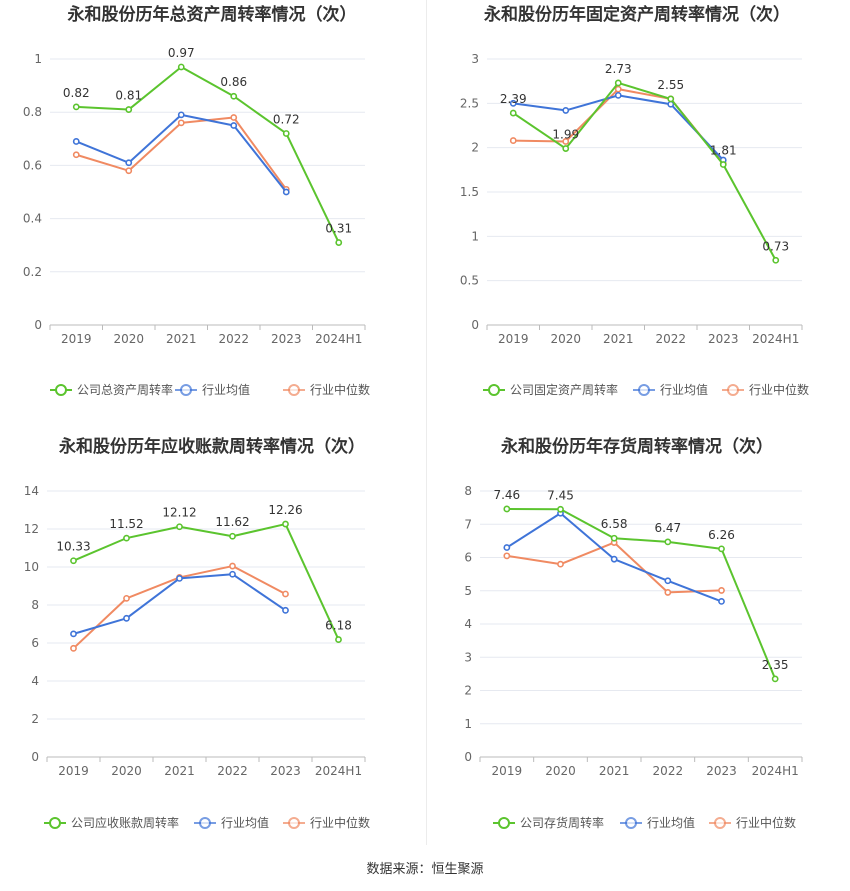  I want to click on y-tick-label: 6, so click(468, 558).